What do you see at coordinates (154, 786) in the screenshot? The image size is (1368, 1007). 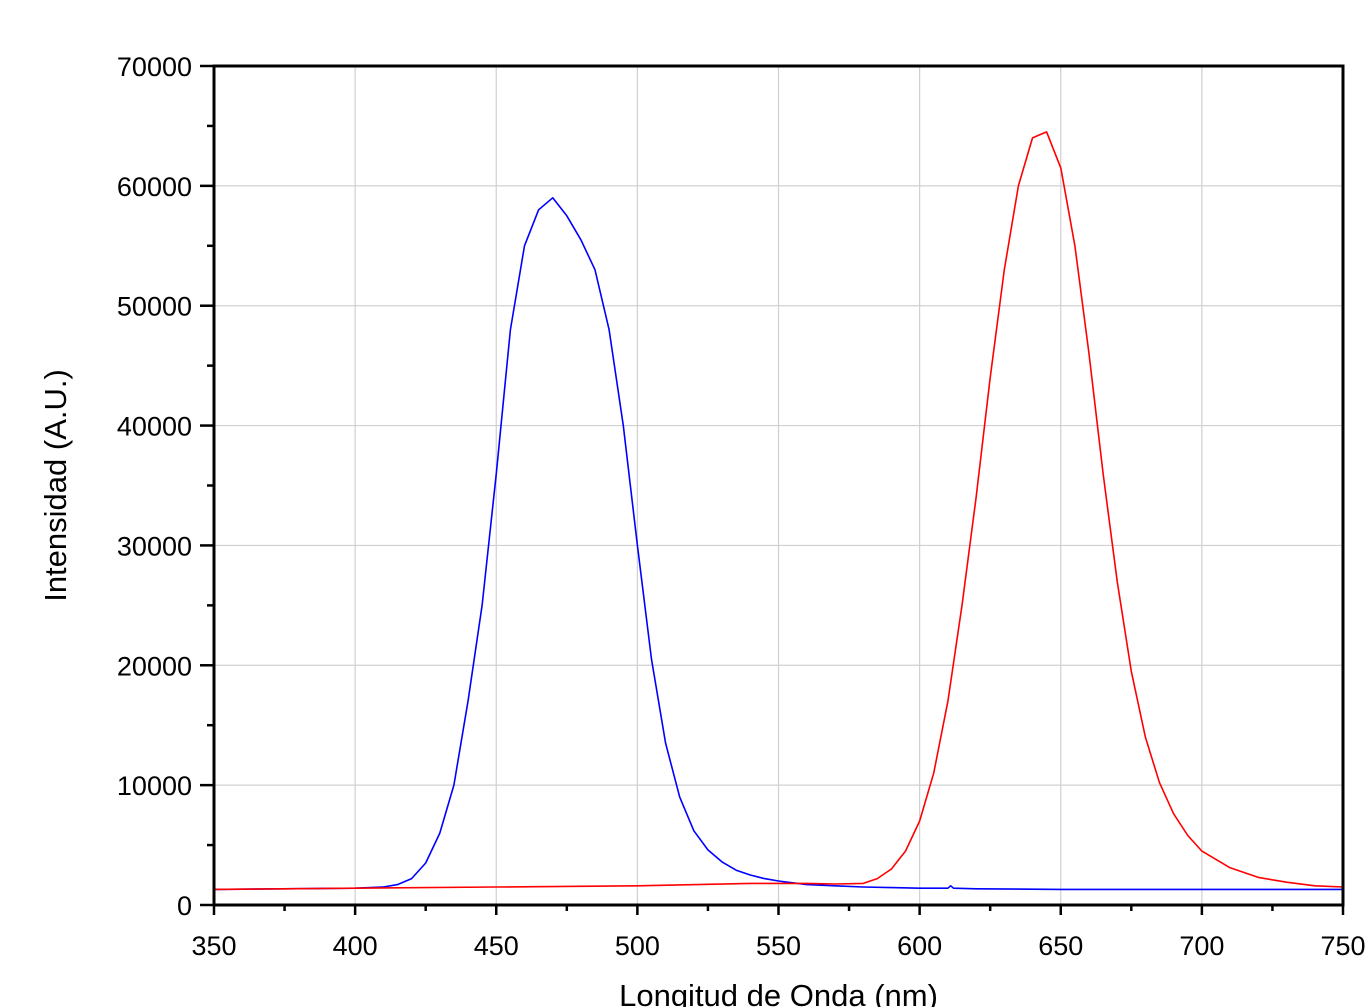 I see `y-tick-label-10000: 10000` at bounding box center [154, 786].